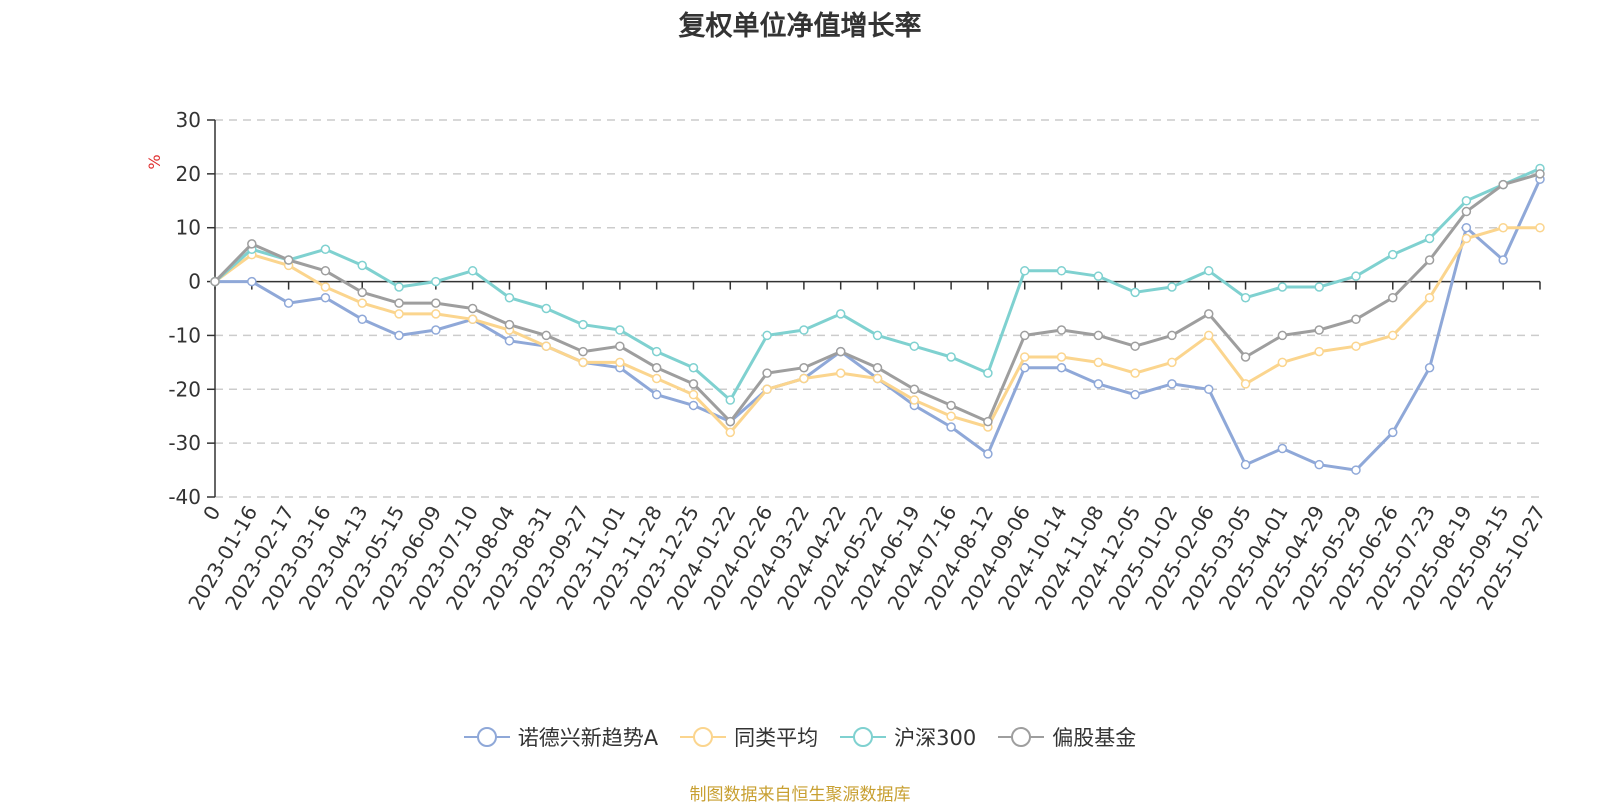 The height and width of the screenshot is (805, 1600). I want to click on chart-title: 复权单位净值增长率, so click(800, 26).